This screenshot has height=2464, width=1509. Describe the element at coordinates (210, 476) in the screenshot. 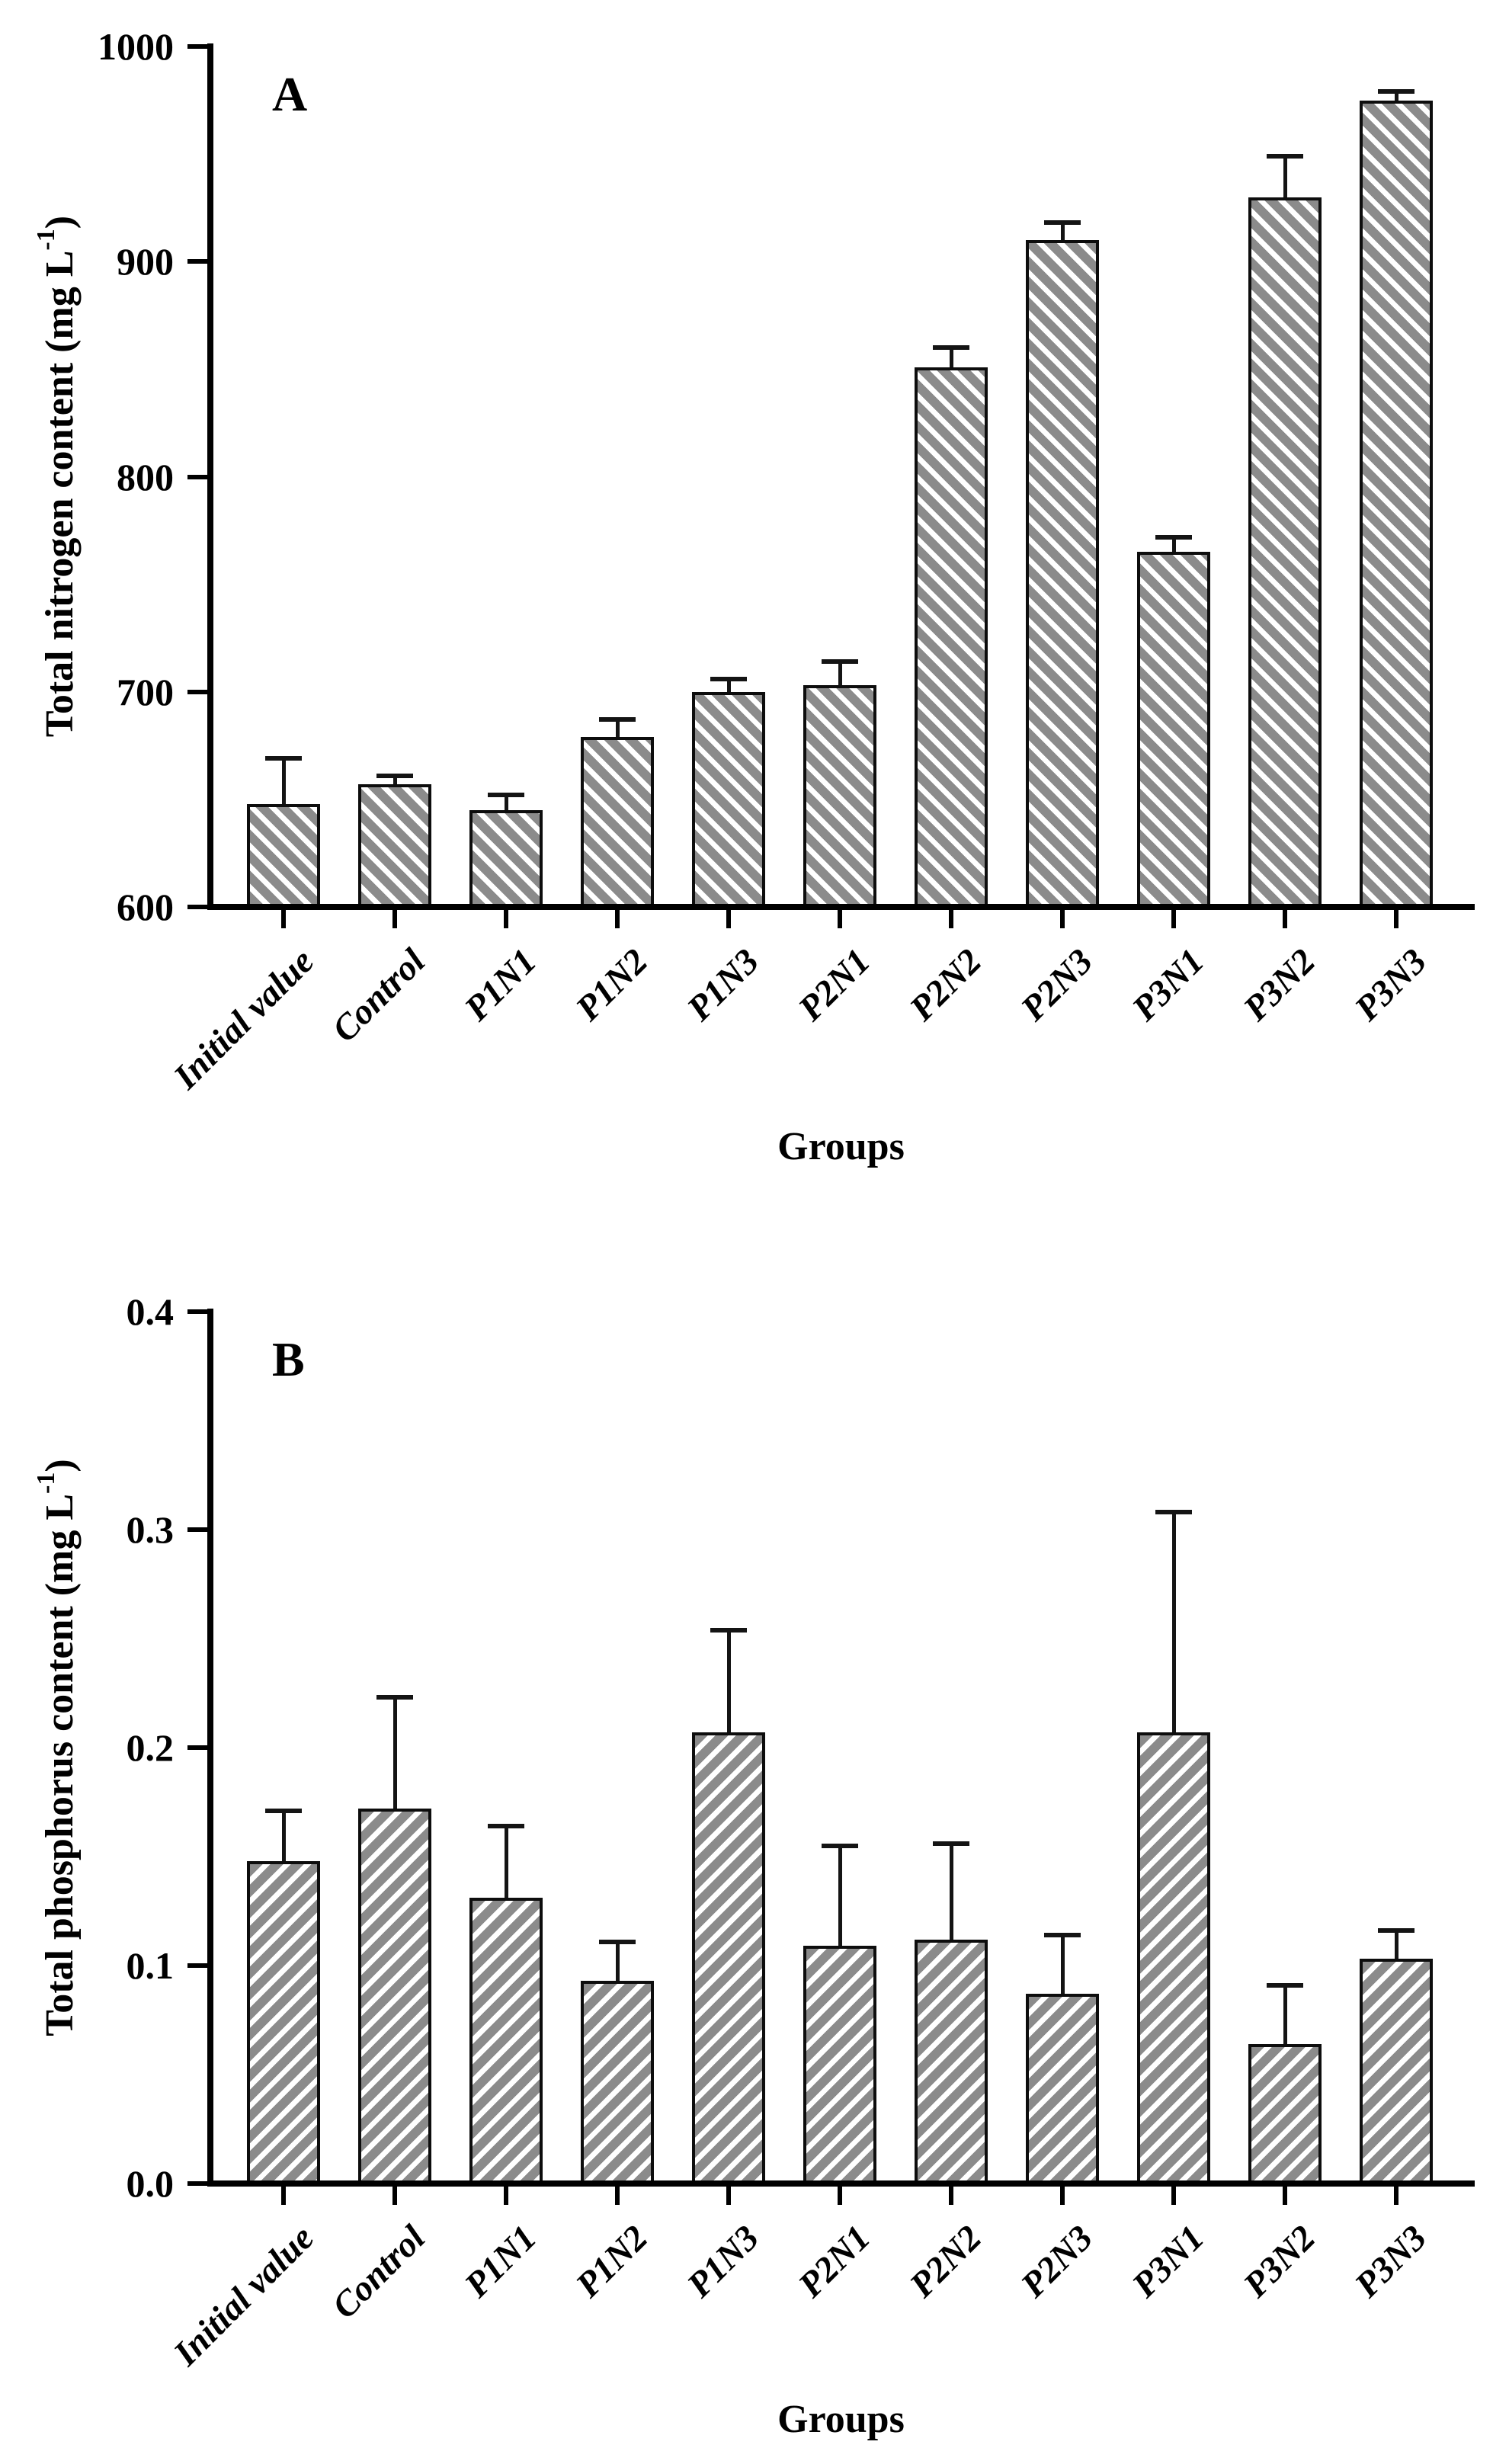

I see `chart-a-y-axis` at that location.